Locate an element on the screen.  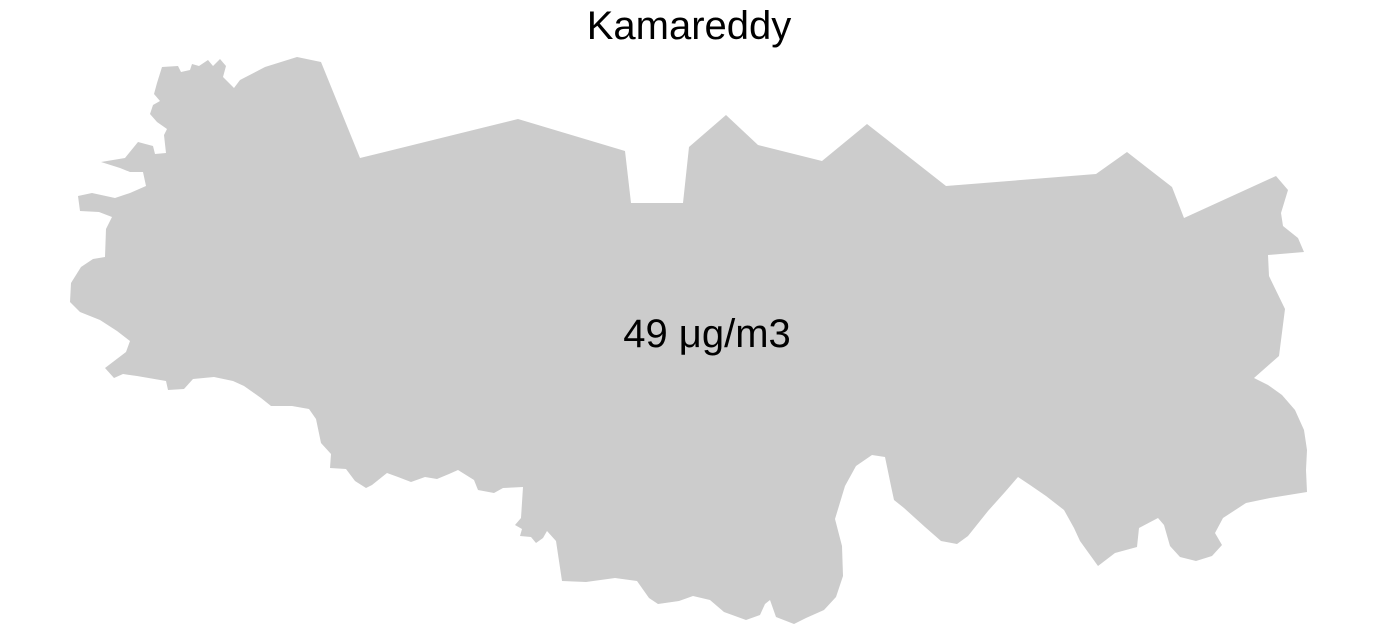
pollution-value-label: 49 μg/m3 is located at coordinates (707, 334).